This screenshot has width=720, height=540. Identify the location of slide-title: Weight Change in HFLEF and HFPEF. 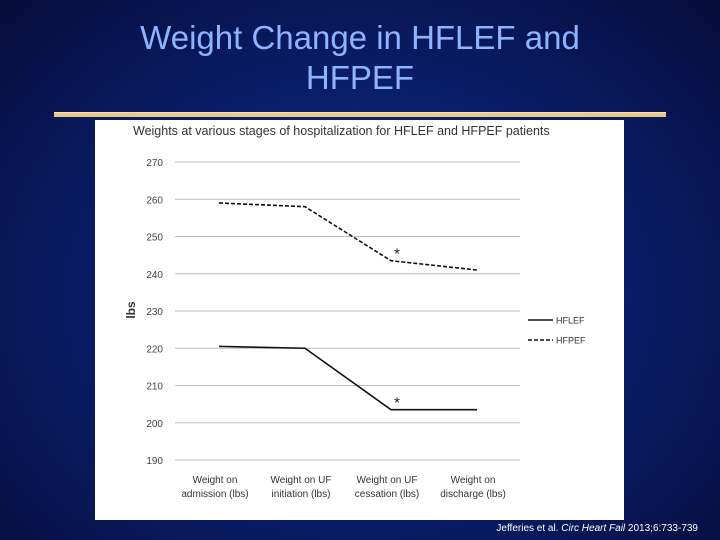
(360, 58).